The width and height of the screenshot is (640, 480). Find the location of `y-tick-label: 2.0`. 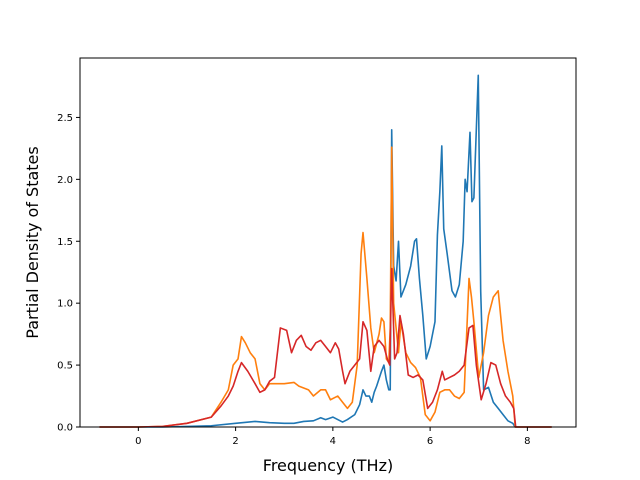

y-tick-label: 2.0 is located at coordinates (65, 180).